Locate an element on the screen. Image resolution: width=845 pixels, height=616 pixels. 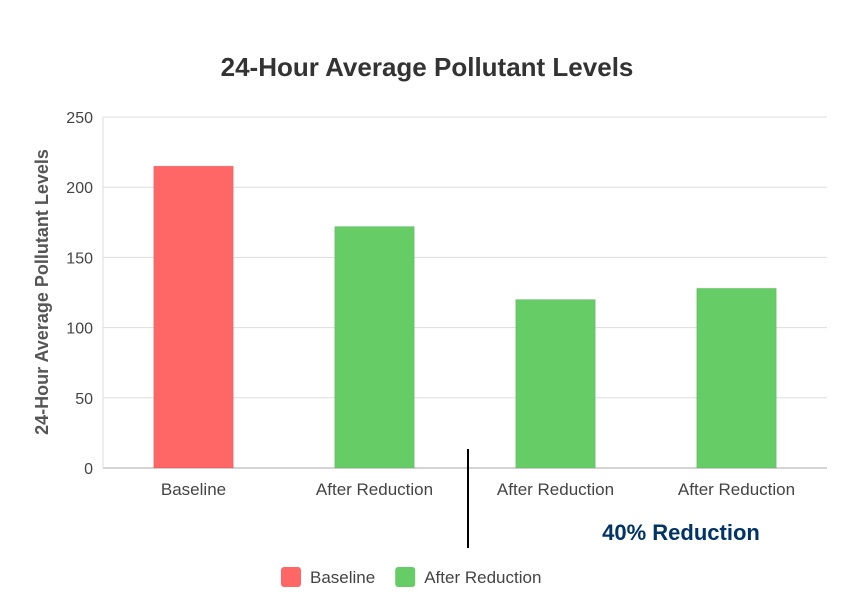
legend: Baseline After Reduction is located at coordinates (411, 577).